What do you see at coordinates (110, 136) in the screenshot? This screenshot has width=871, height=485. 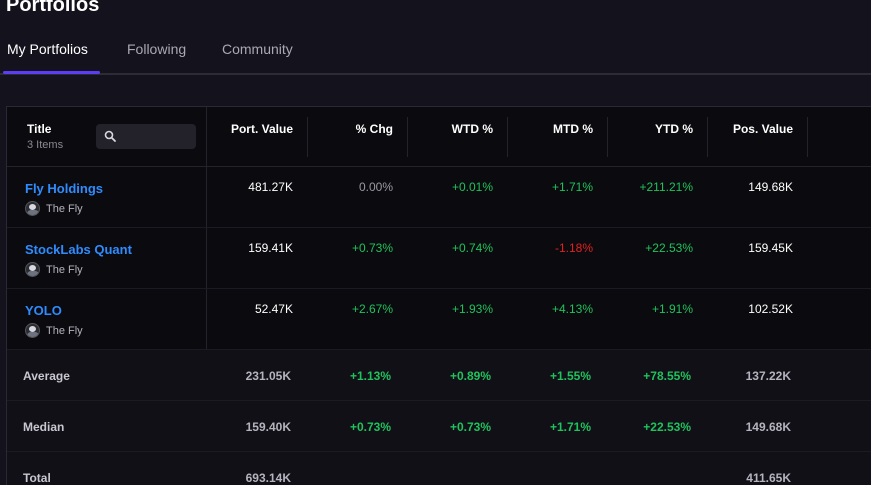 I see `search-icon` at bounding box center [110, 136].